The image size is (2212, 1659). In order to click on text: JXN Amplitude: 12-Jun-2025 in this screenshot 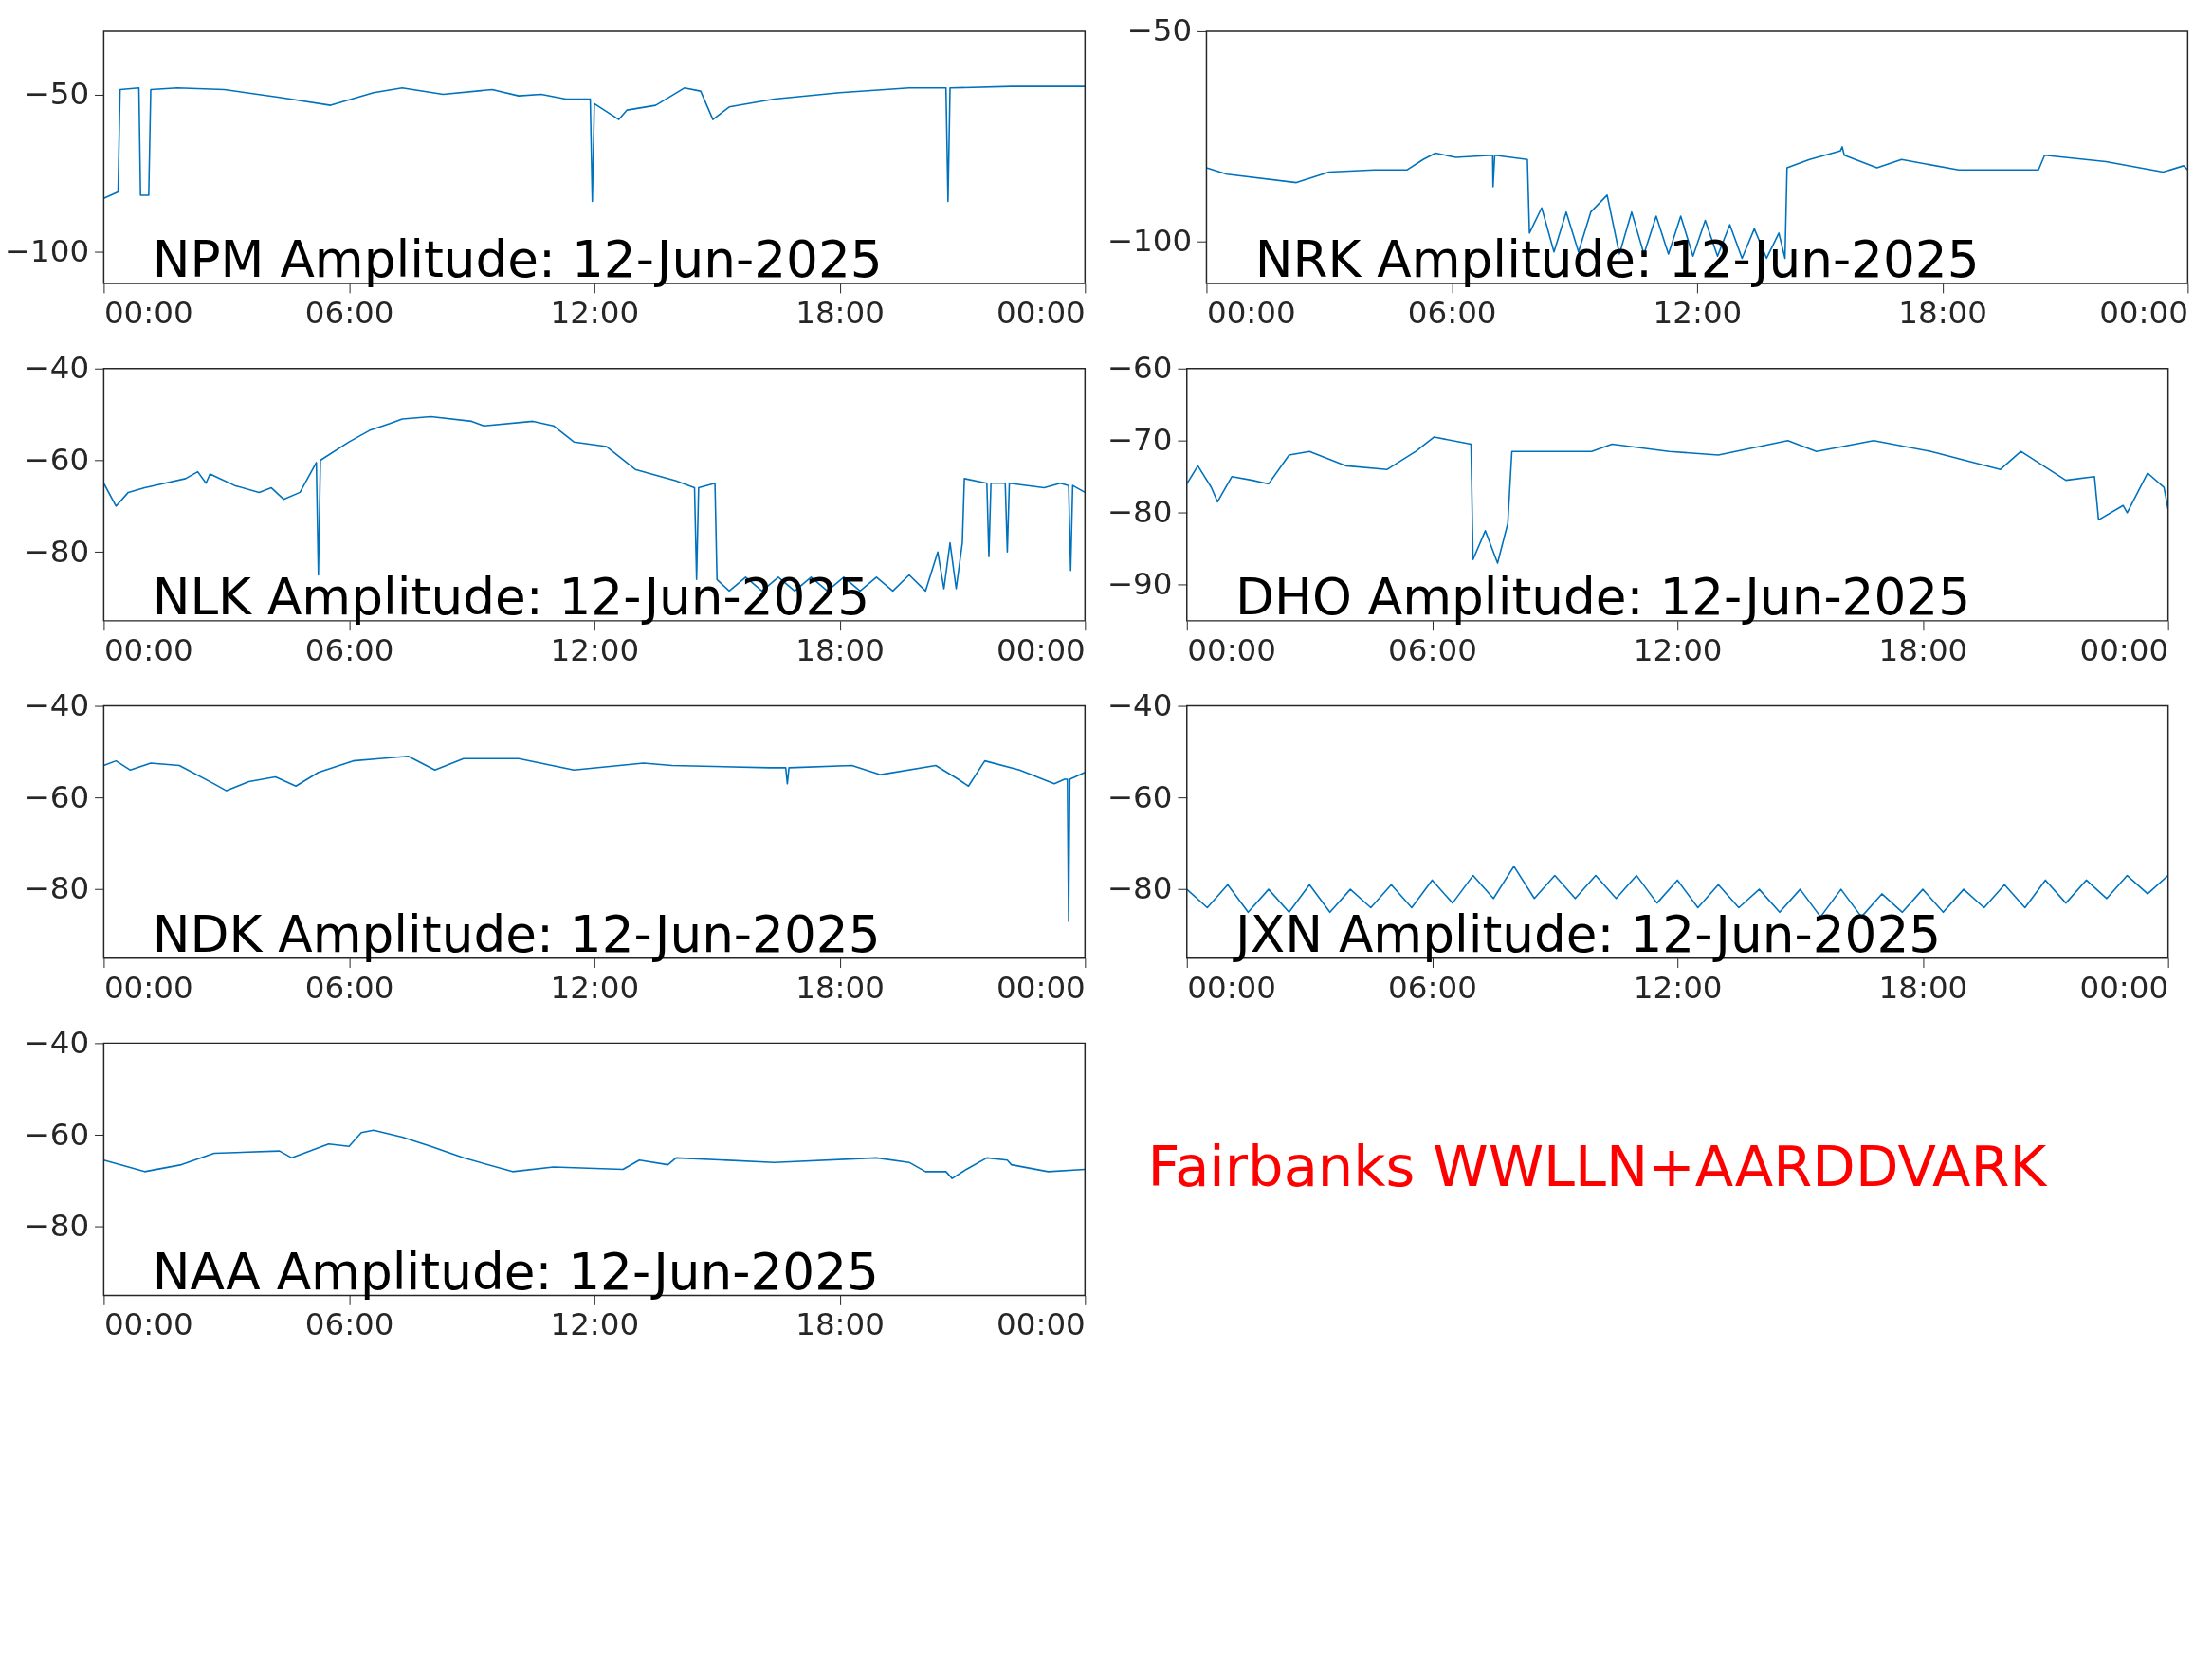, I will do `click(1587, 934)`.